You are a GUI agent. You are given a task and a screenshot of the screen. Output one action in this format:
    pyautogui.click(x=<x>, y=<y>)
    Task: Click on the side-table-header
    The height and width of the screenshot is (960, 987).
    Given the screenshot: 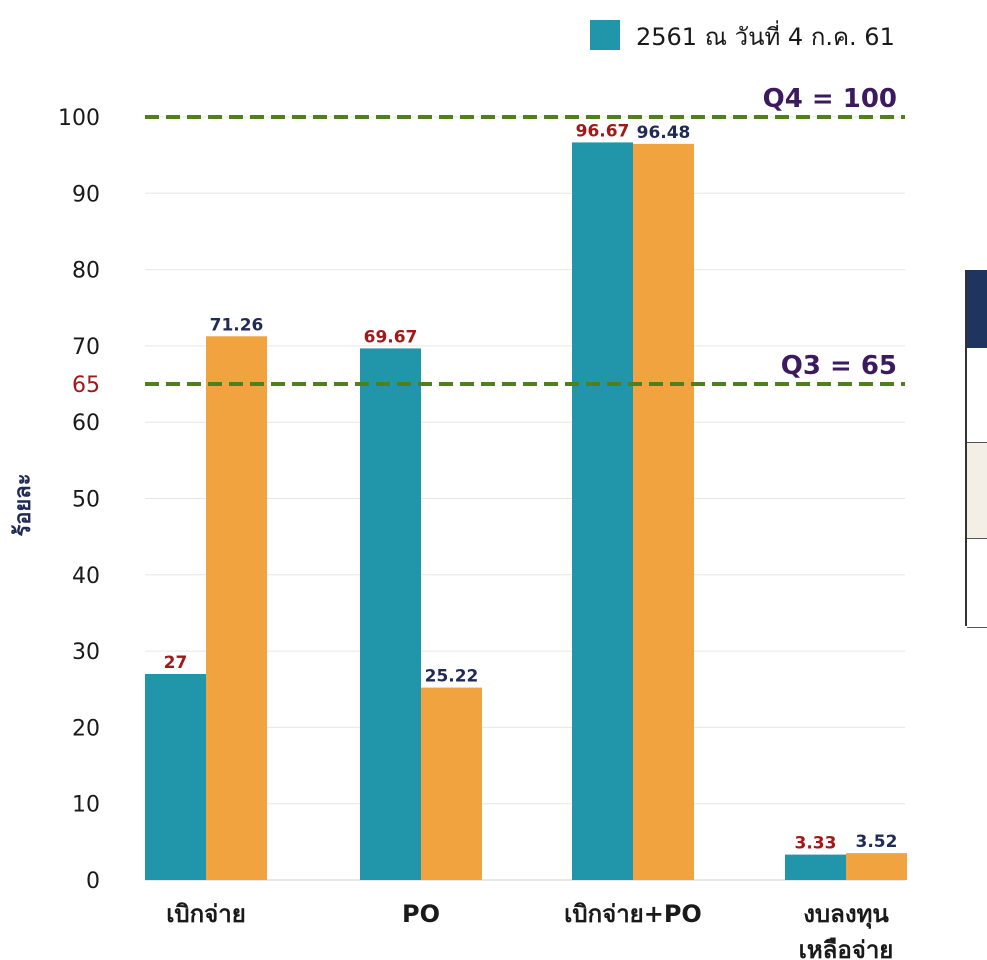 What is the action you would take?
    pyautogui.click(x=977, y=309)
    